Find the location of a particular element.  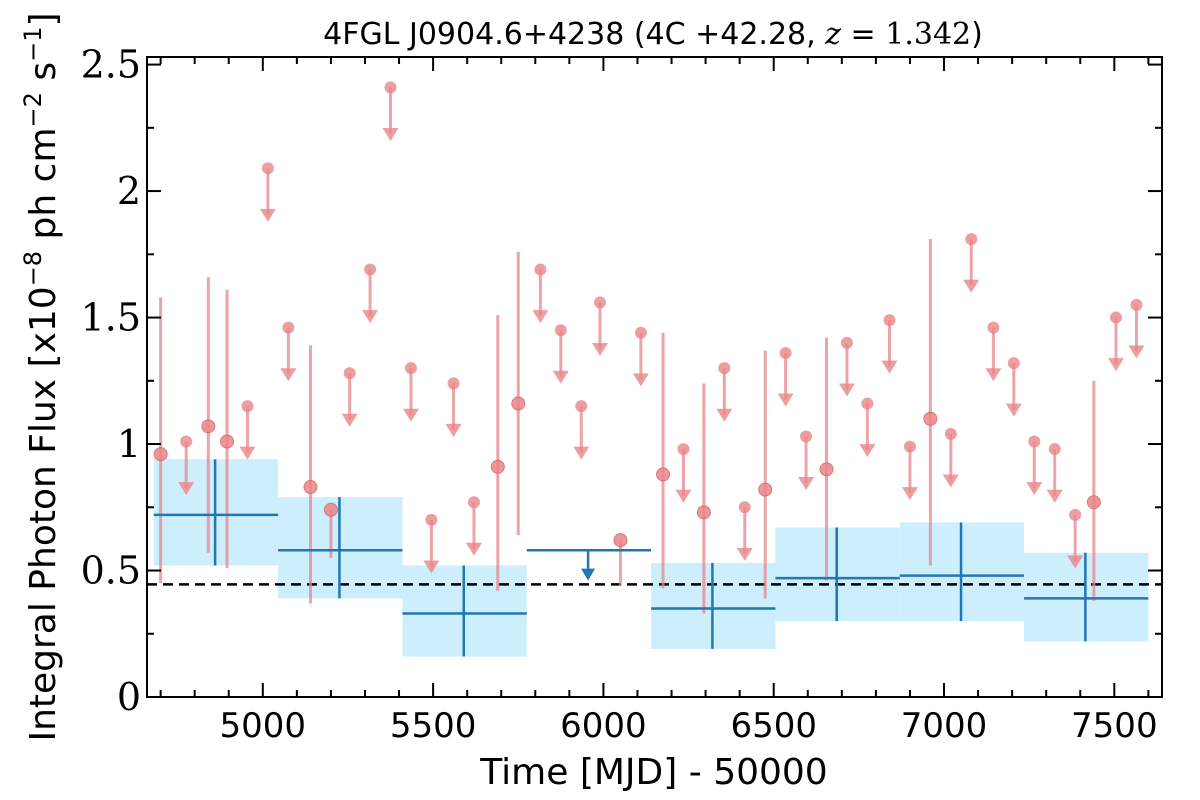

x-tick-label: 7500 is located at coordinates (1114, 726).